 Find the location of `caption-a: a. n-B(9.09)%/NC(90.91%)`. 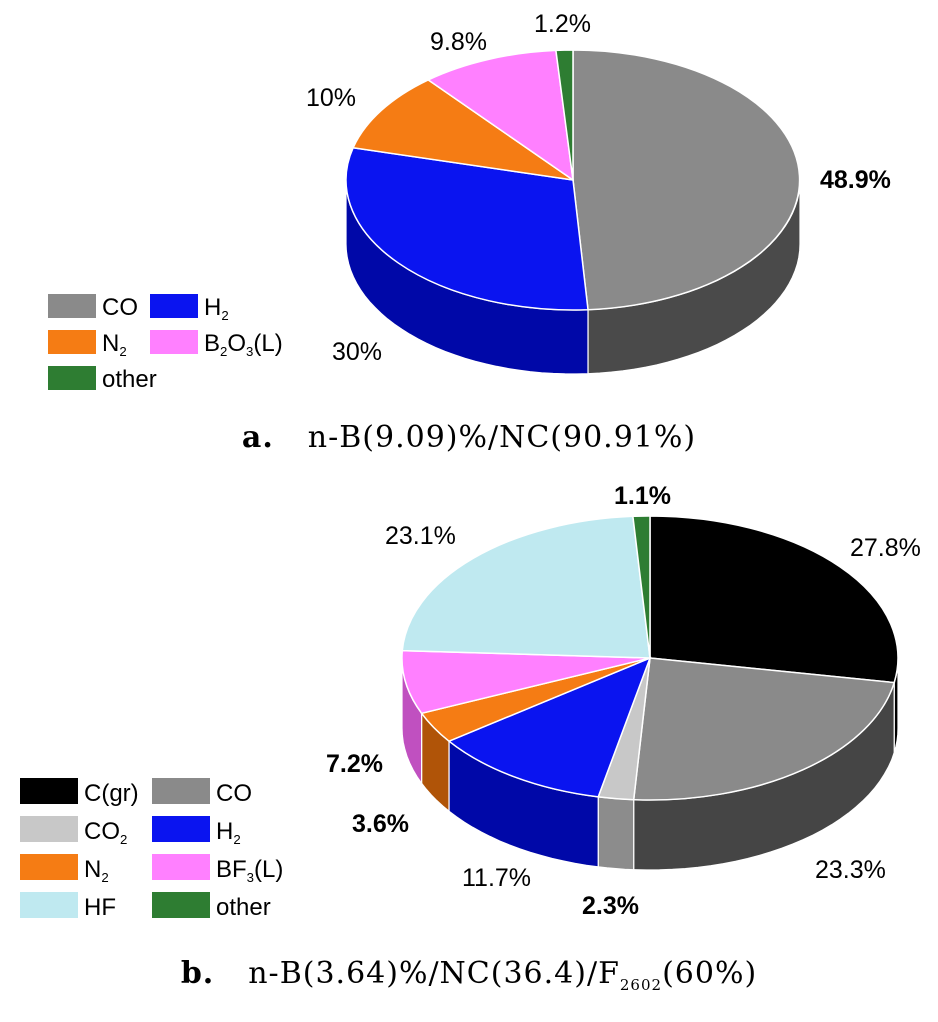

caption-a: a. n-B(9.09)%/NC(90.91%) is located at coordinates (469, 437).